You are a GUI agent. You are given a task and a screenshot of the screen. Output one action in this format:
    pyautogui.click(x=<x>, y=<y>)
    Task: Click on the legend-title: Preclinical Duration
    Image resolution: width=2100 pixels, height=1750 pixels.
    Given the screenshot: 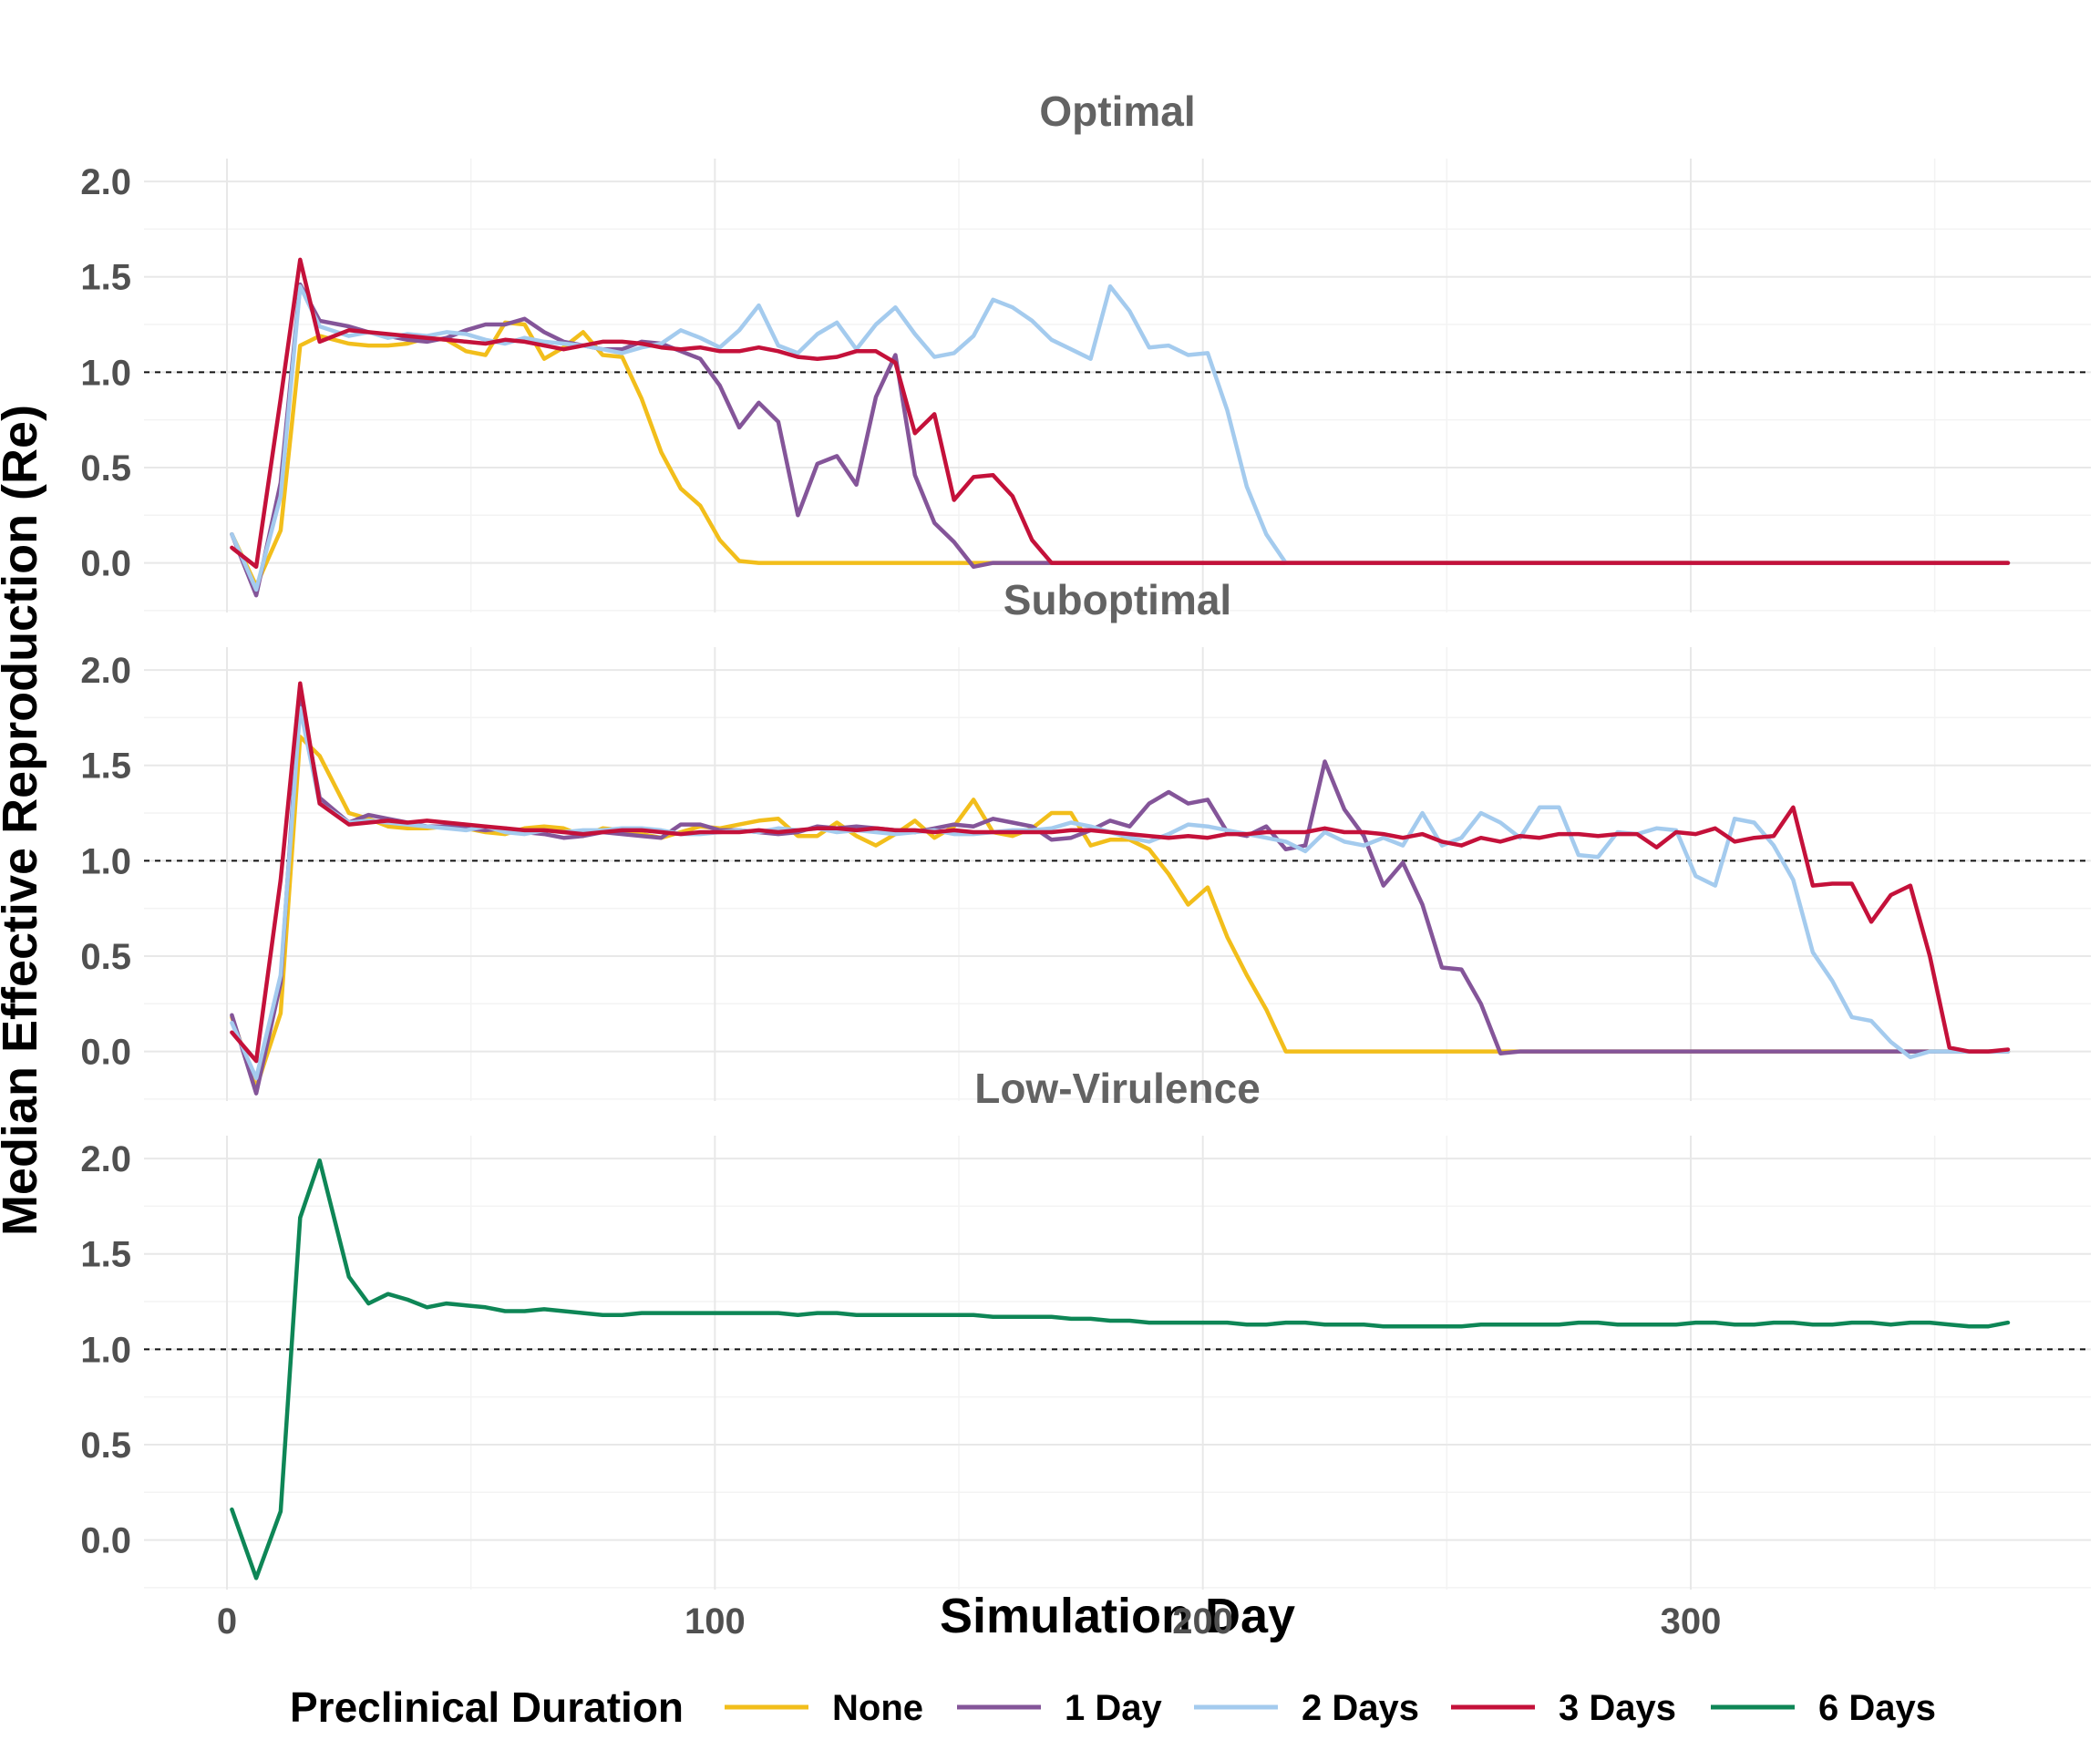 What is the action you would take?
    pyautogui.click(x=487, y=1707)
    